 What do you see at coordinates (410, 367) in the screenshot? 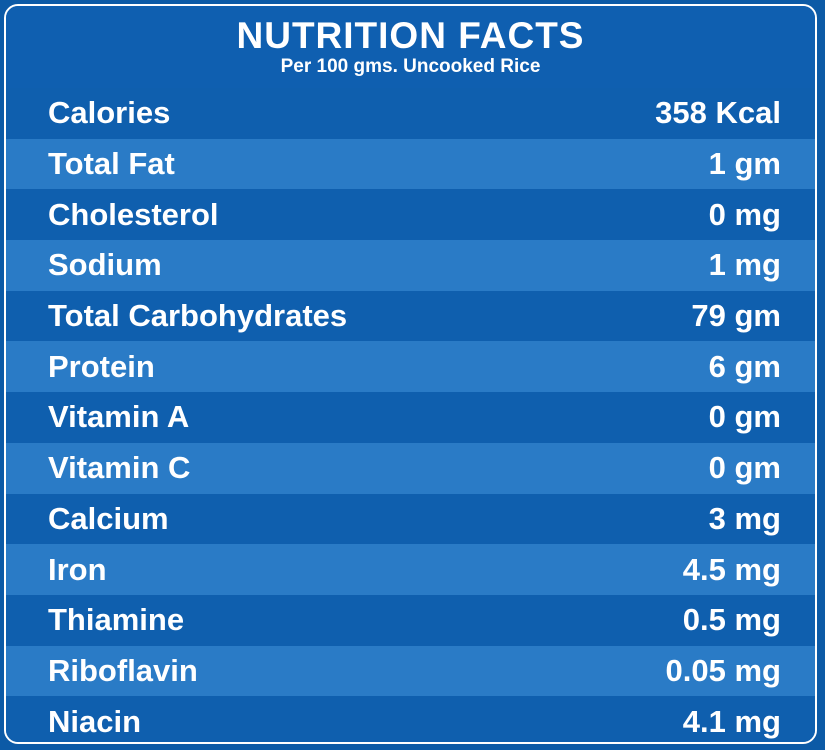
I see `nutrient-row-protein: Protein 6 gm` at bounding box center [410, 367].